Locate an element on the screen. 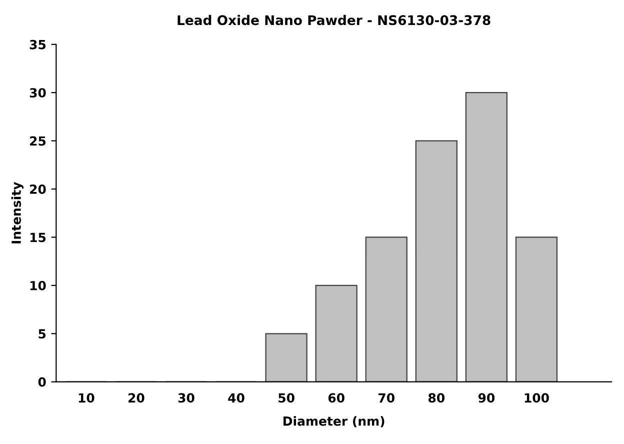 The height and width of the screenshot is (444, 624). x-tick-label: 80 is located at coordinates (436, 398).